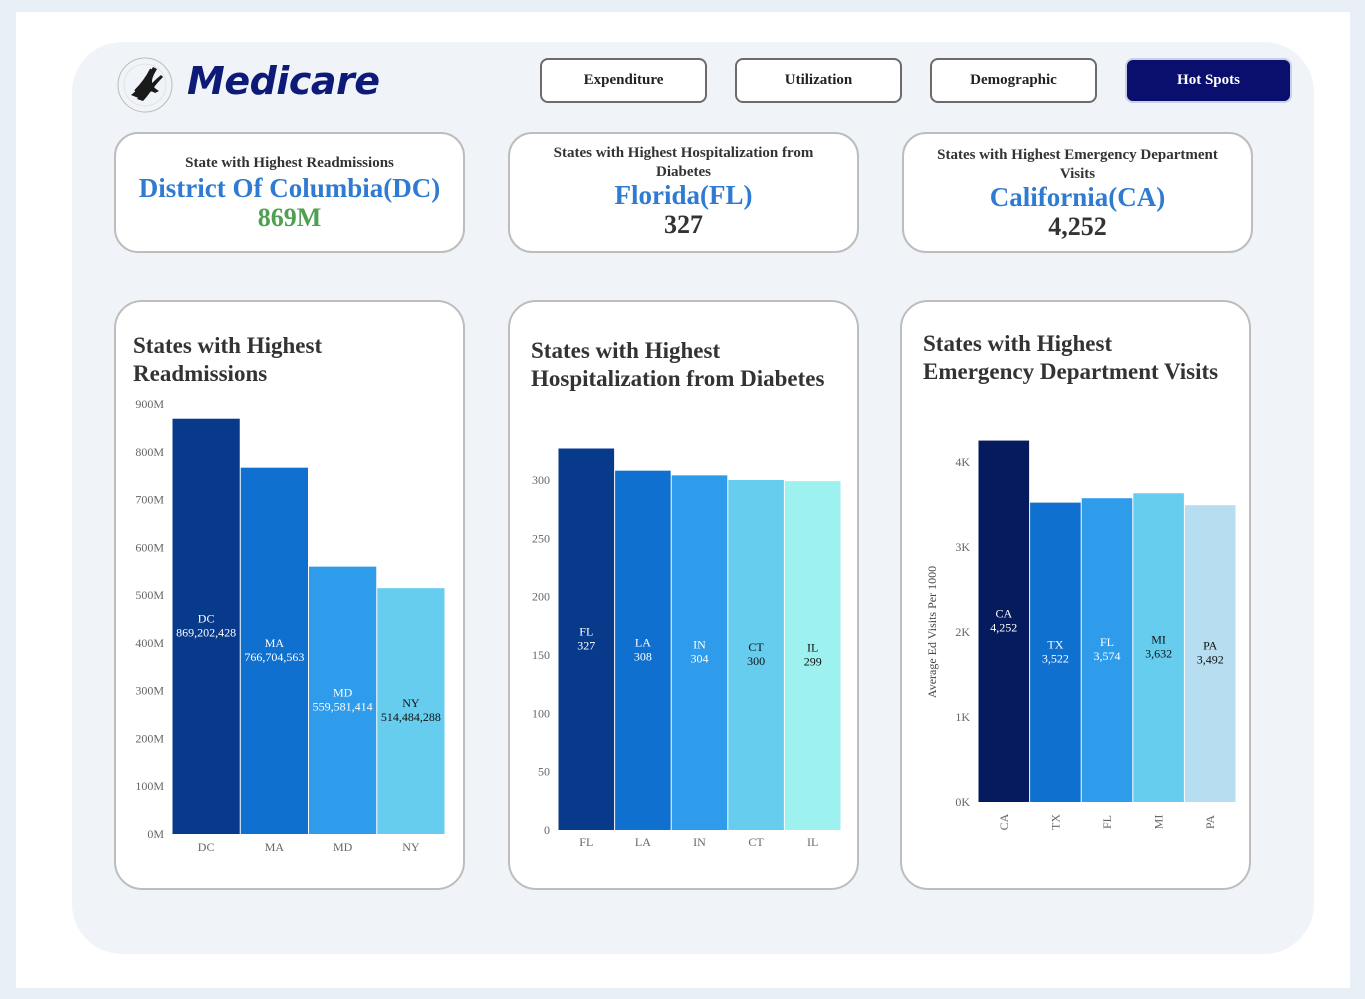  Describe the element at coordinates (206, 632) in the screenshot. I see `bar-value-label: 869,202,428` at that location.